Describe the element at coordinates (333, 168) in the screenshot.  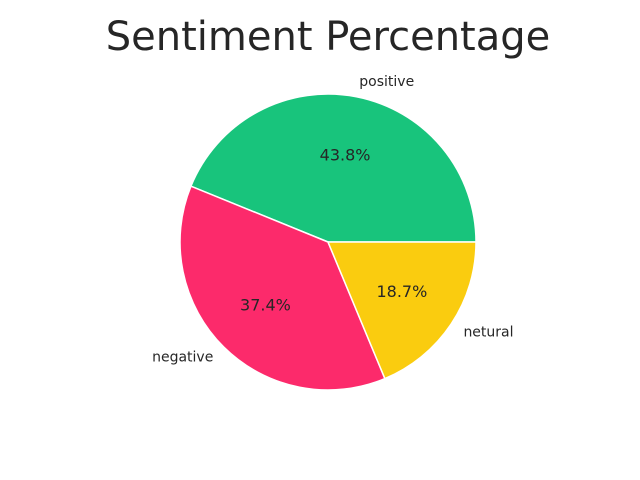
I see `pie-slice-positive` at that location.